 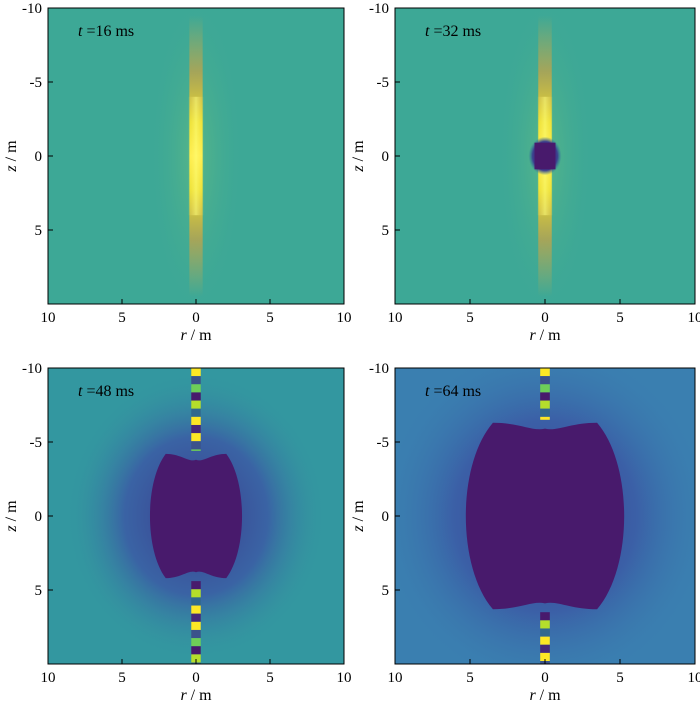 I want to click on time-value: =16 ms, so click(x=108, y=31).